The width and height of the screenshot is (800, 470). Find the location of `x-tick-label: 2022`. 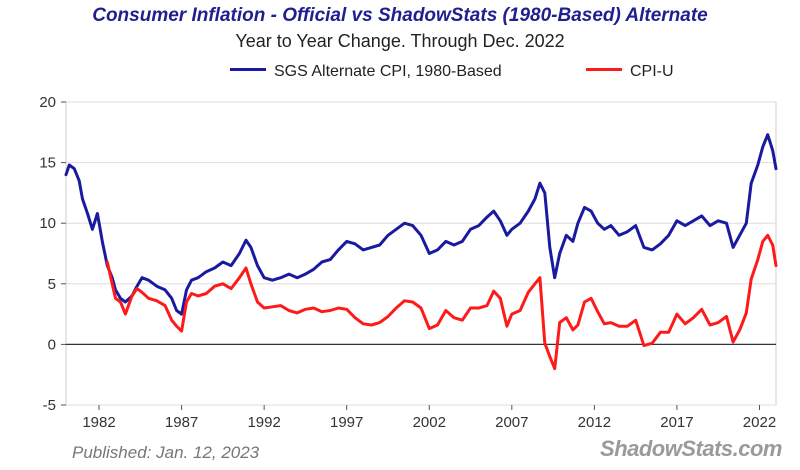

x-tick-label: 2022 is located at coordinates (759, 422).